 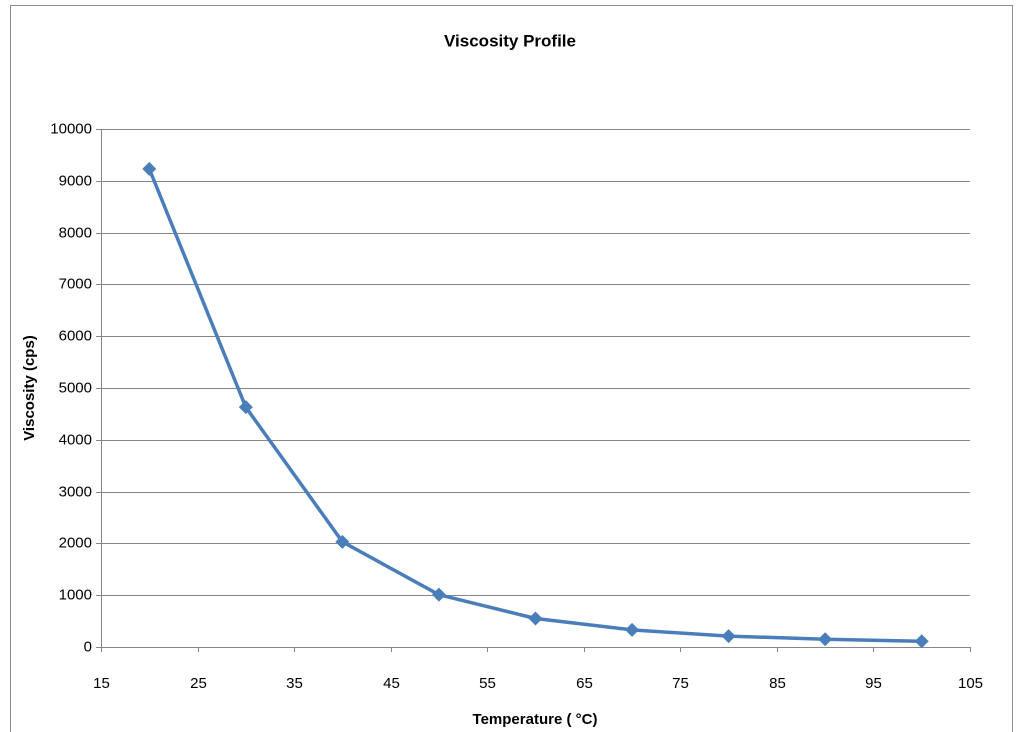 I want to click on x-tick-label: 105, so click(x=970, y=683).